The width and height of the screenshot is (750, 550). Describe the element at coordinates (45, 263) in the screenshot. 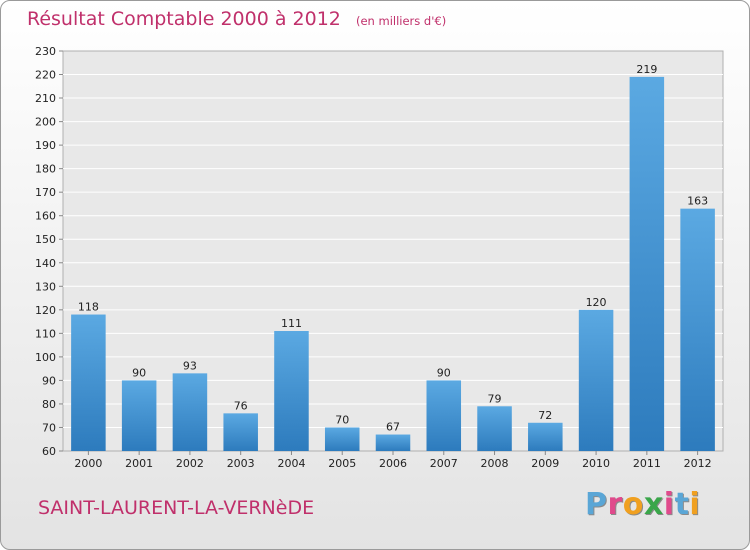

I see `y-tick-label: 140` at that location.